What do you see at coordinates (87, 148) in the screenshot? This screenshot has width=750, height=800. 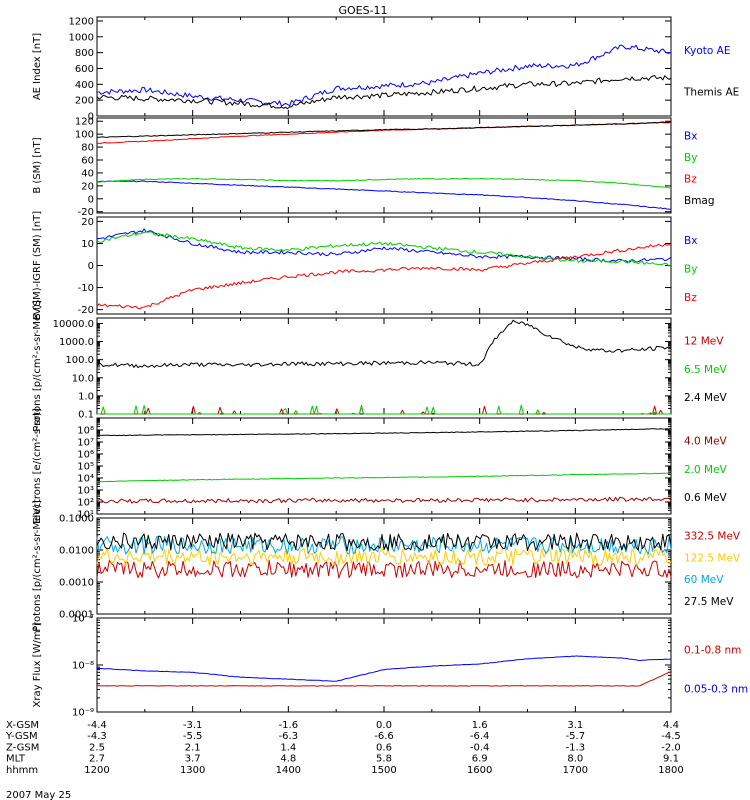 I see `y-tick-label: 80` at bounding box center [87, 148].